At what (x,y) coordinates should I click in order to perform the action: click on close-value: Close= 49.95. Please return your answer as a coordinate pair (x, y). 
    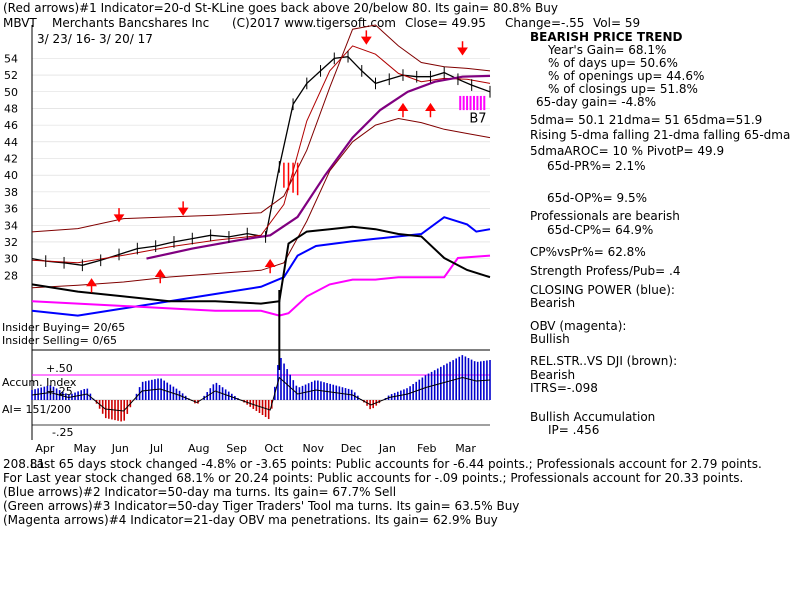
    Looking at the image, I should click on (445, 23).